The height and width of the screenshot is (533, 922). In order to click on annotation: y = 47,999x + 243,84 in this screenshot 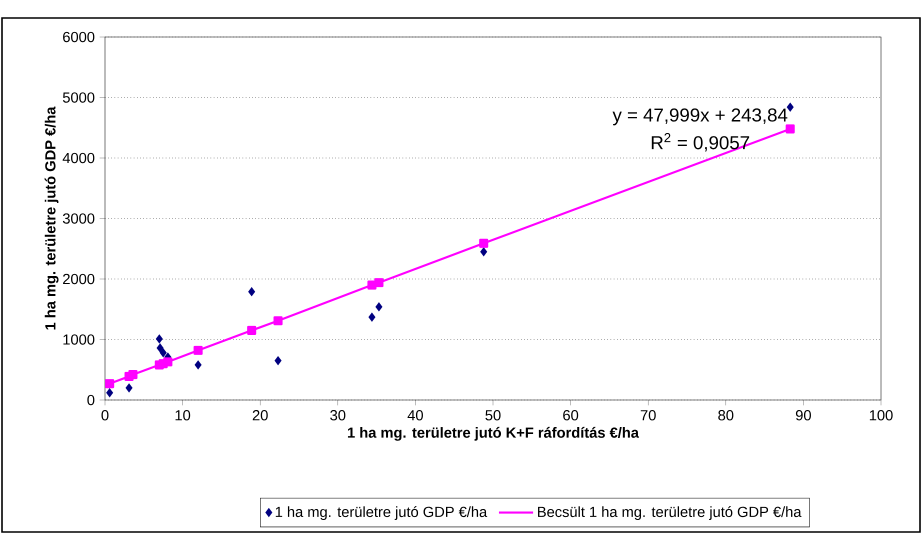, I will do `click(700, 117)`.